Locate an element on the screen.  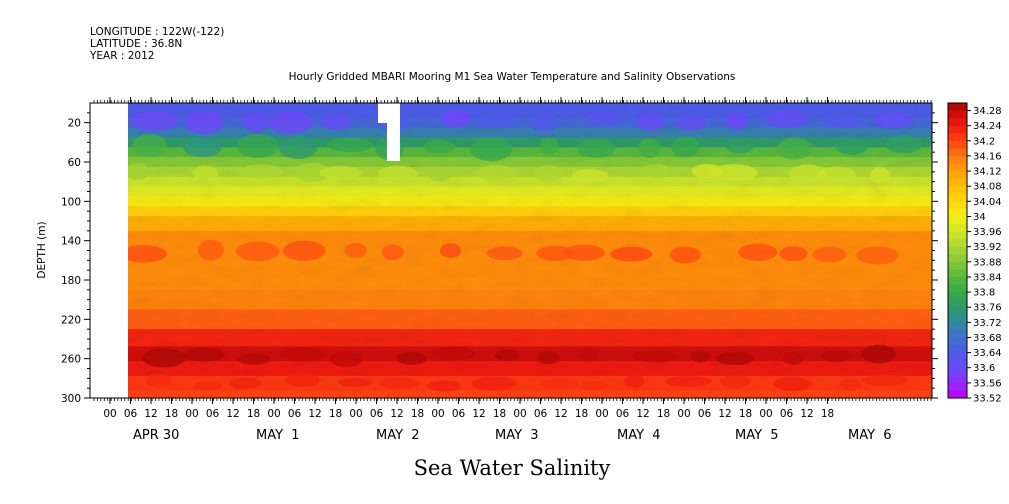
colorbar-label: 34.24 is located at coordinates (987, 126).